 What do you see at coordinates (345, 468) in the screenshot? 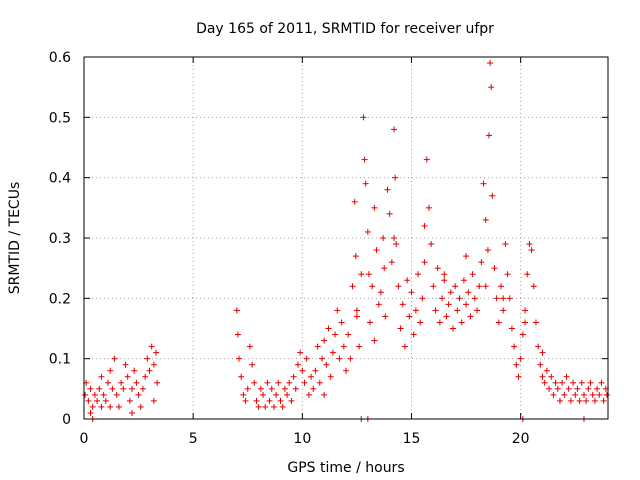
I see `x-axis-title: GPS time / hours` at bounding box center [345, 468].